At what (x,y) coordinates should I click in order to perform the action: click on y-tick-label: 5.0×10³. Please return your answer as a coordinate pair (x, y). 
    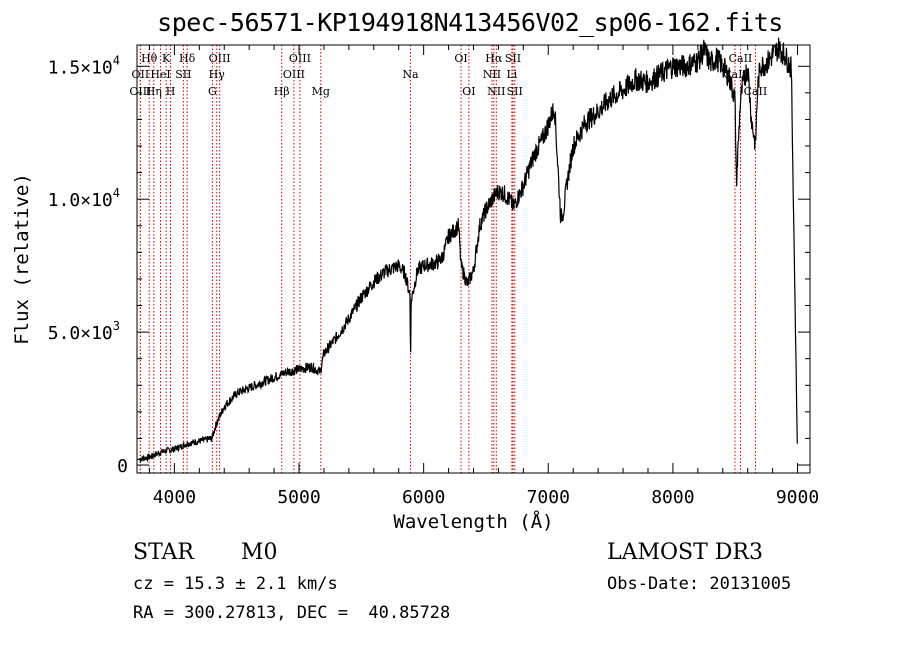
    Looking at the image, I should click on (84, 331).